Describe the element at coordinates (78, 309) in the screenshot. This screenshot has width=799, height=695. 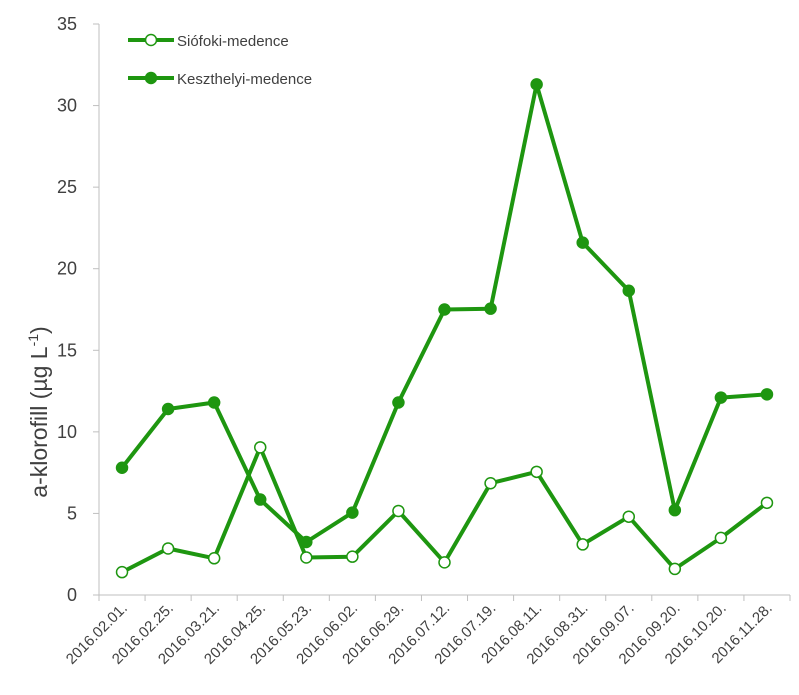
I see `y-axis: 0 5 10 15 20 25 30 35` at that location.